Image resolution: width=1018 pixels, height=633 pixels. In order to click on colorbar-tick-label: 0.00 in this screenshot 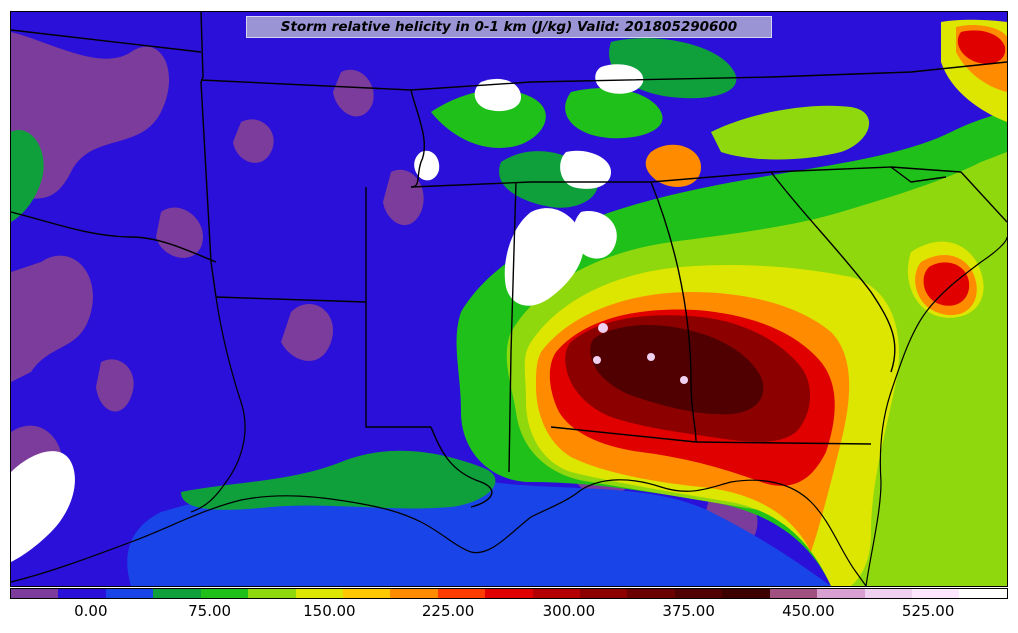, I will do `click(91, 611)`.